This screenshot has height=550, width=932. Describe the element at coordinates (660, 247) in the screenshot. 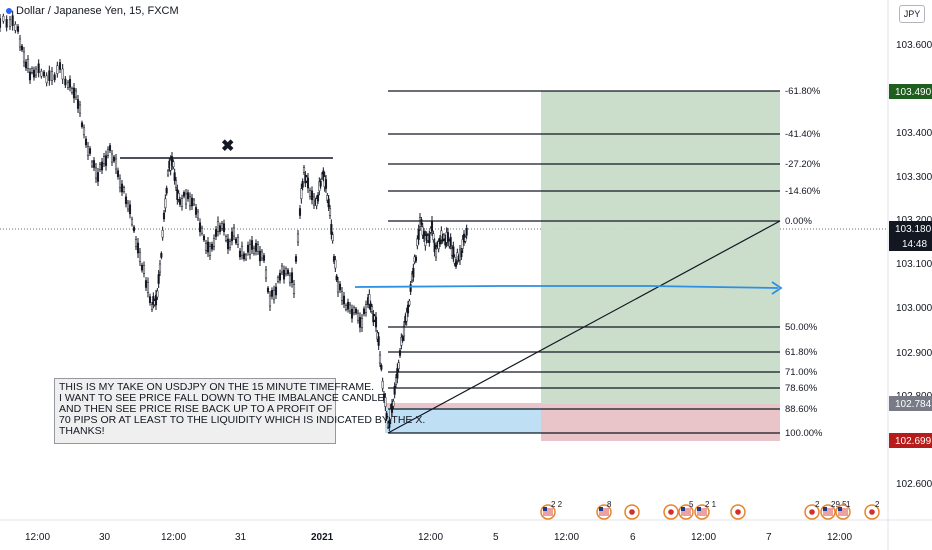

I see `profit-zone` at that location.